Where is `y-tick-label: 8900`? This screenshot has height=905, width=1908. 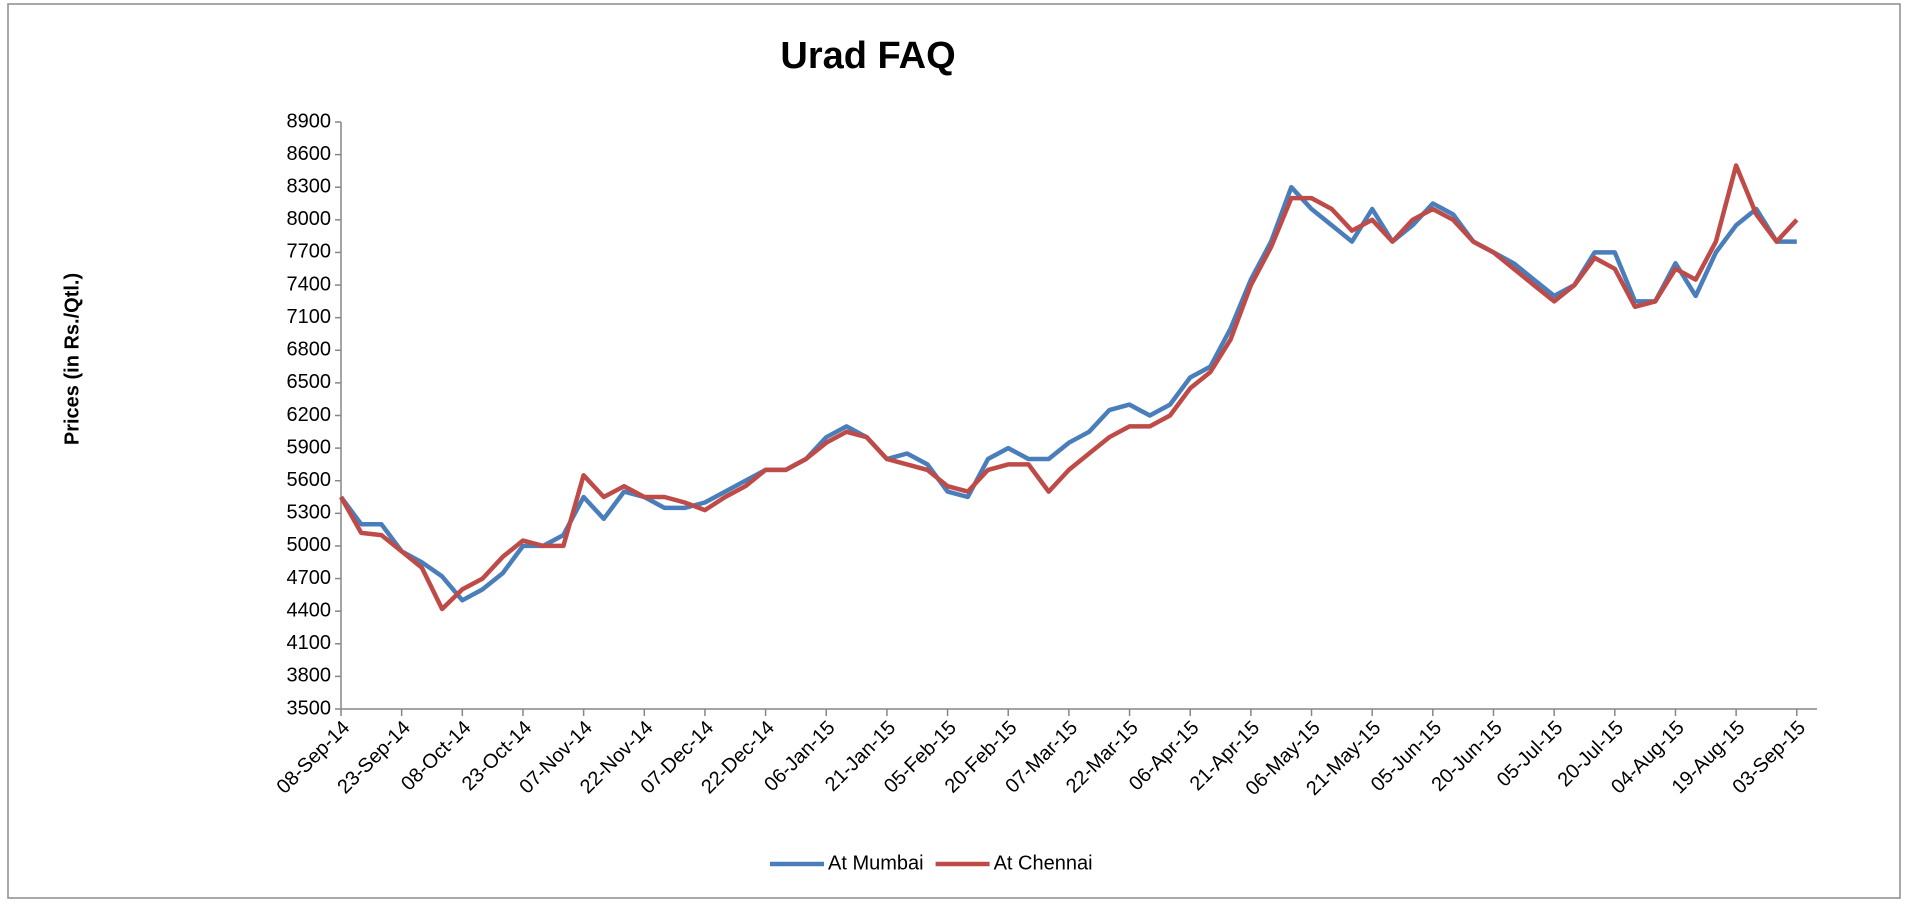
y-tick-label: 8900 is located at coordinates (309, 121).